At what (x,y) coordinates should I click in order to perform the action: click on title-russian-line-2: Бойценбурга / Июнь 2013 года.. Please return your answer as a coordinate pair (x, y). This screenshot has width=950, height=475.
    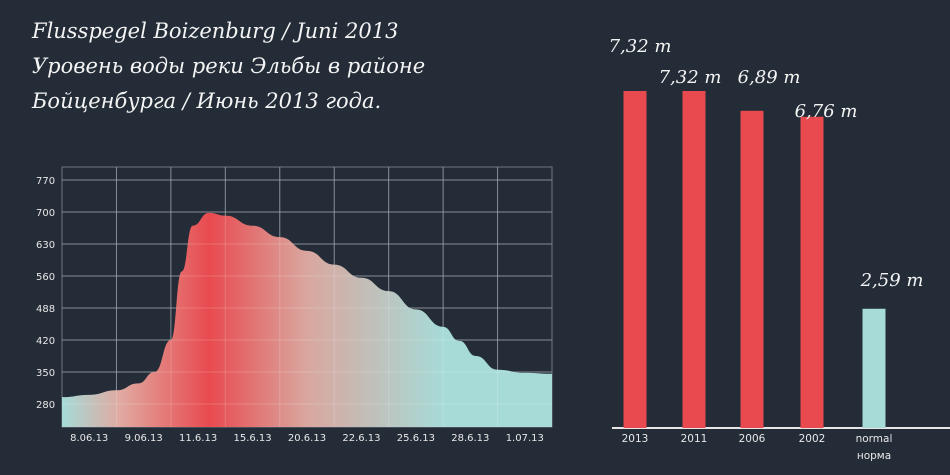
    Looking at the image, I should click on (207, 101).